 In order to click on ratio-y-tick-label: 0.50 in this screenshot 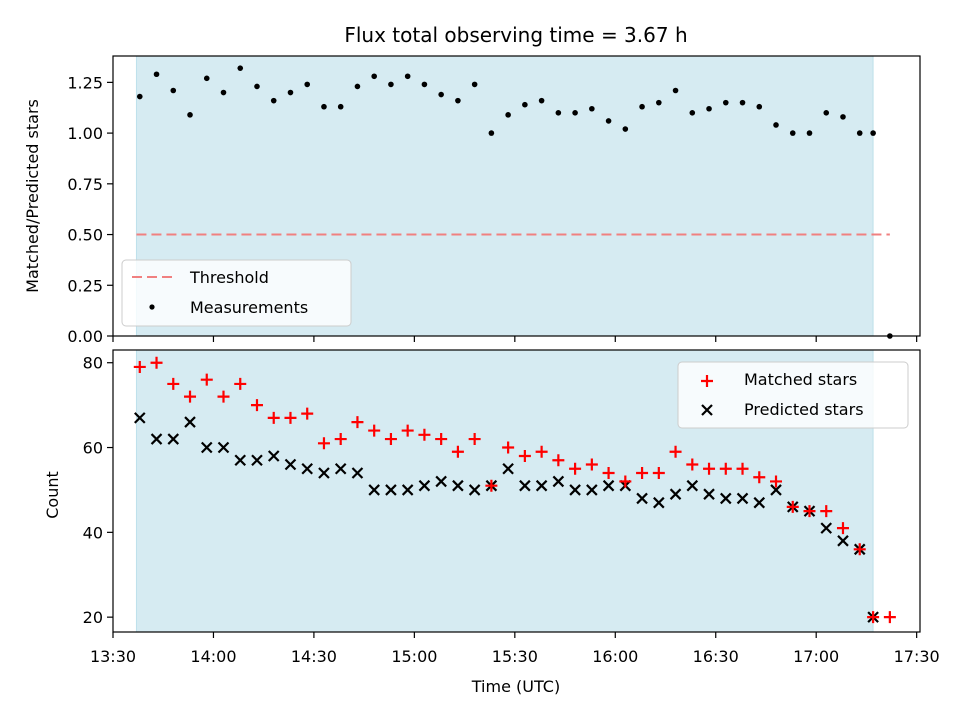, I will do `click(85, 235)`.